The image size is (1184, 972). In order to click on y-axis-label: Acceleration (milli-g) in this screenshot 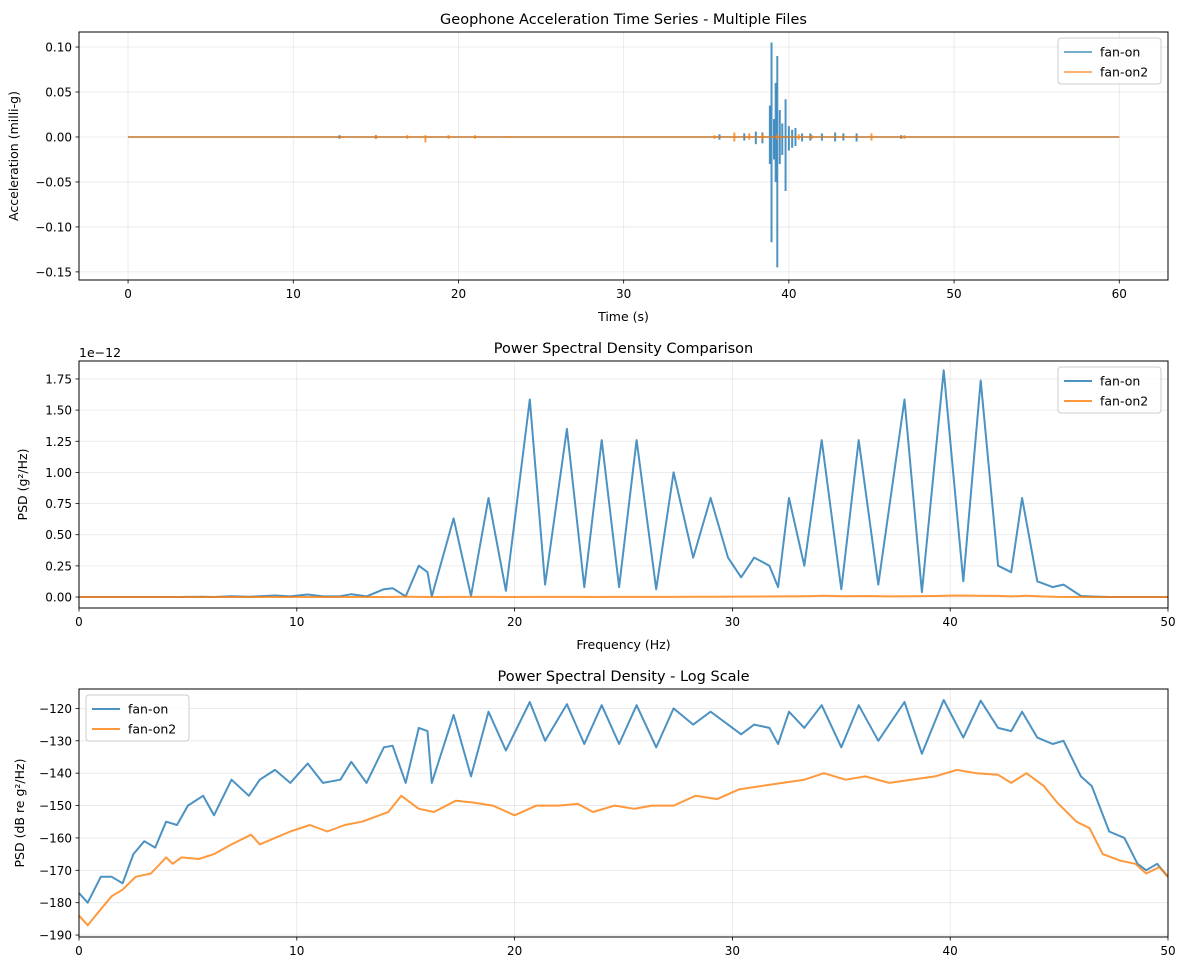, I will do `click(13, 156)`.